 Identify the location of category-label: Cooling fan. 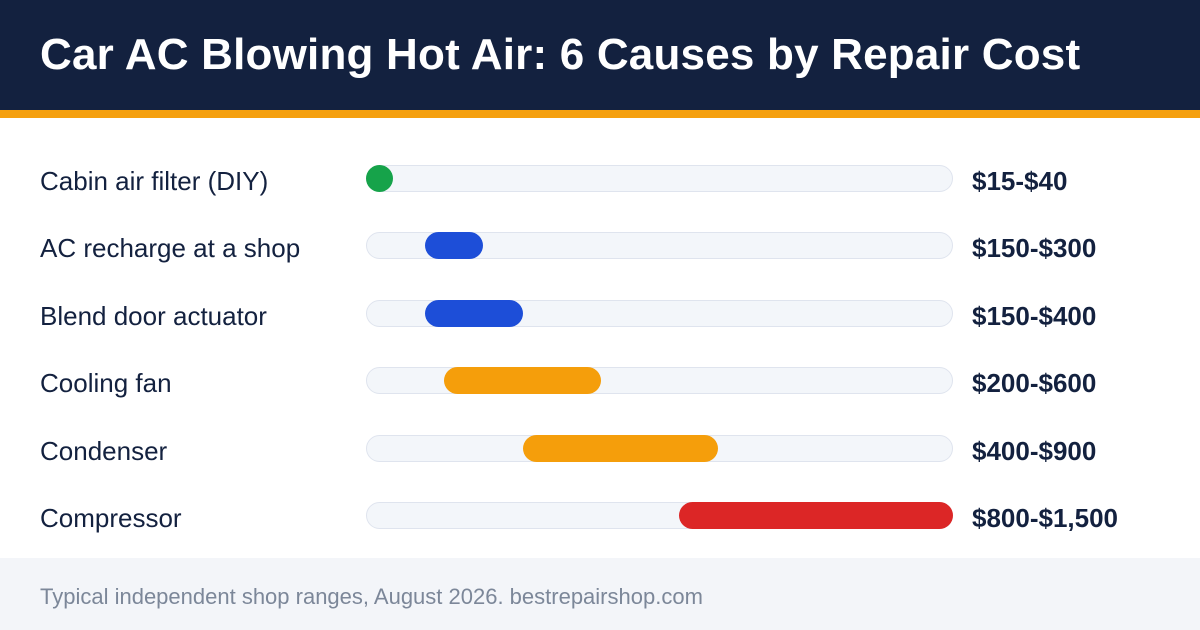
(106, 383).